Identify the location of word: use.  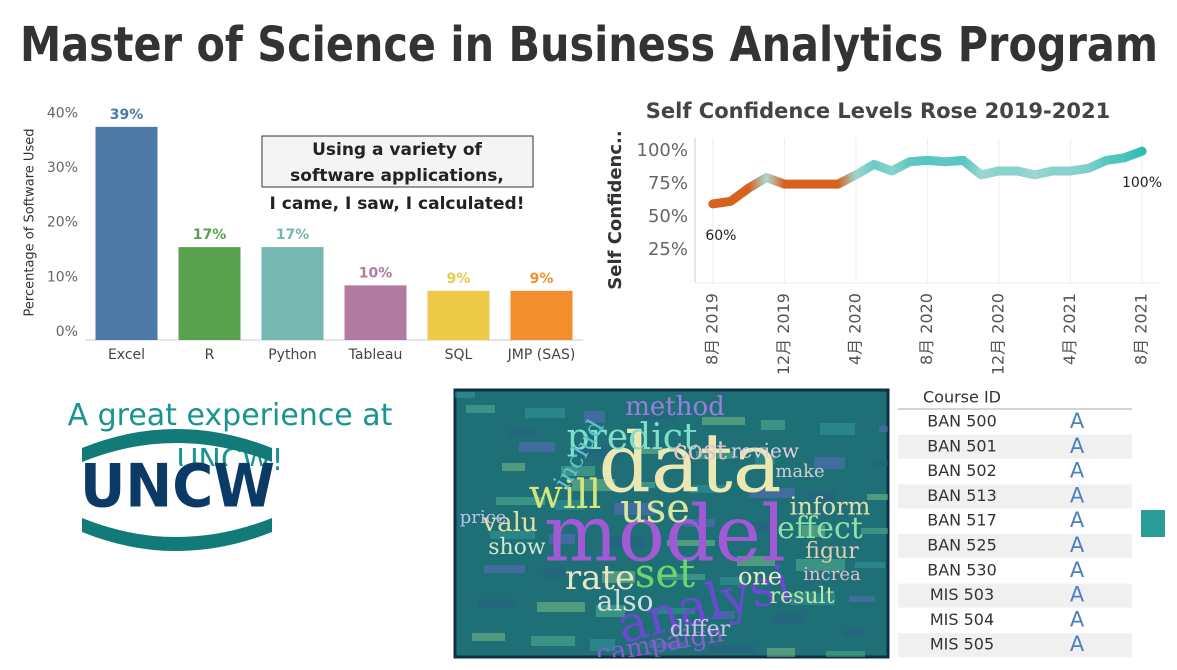
(655, 509).